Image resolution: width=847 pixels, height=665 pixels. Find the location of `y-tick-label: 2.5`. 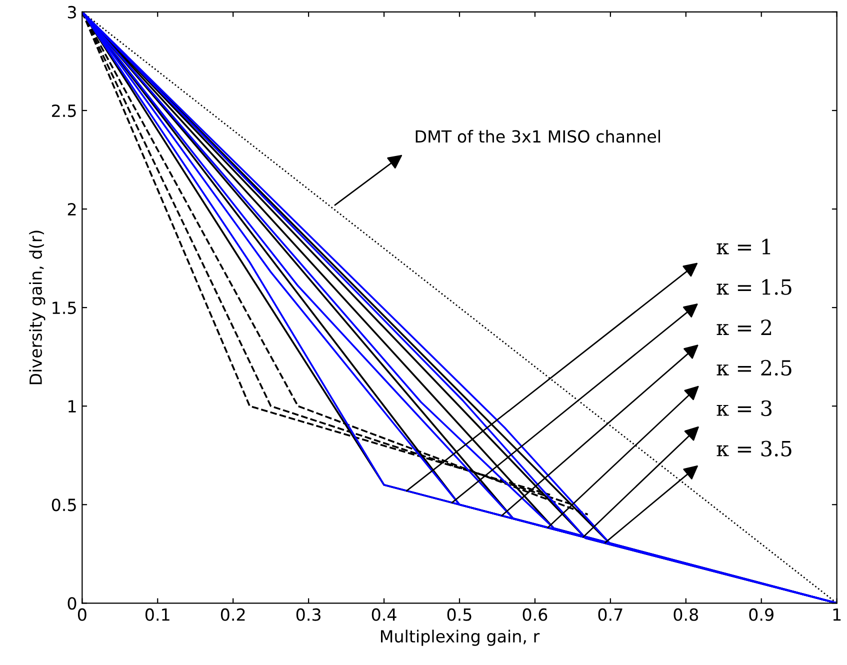

y-tick-label: 2.5 is located at coordinates (64, 111).